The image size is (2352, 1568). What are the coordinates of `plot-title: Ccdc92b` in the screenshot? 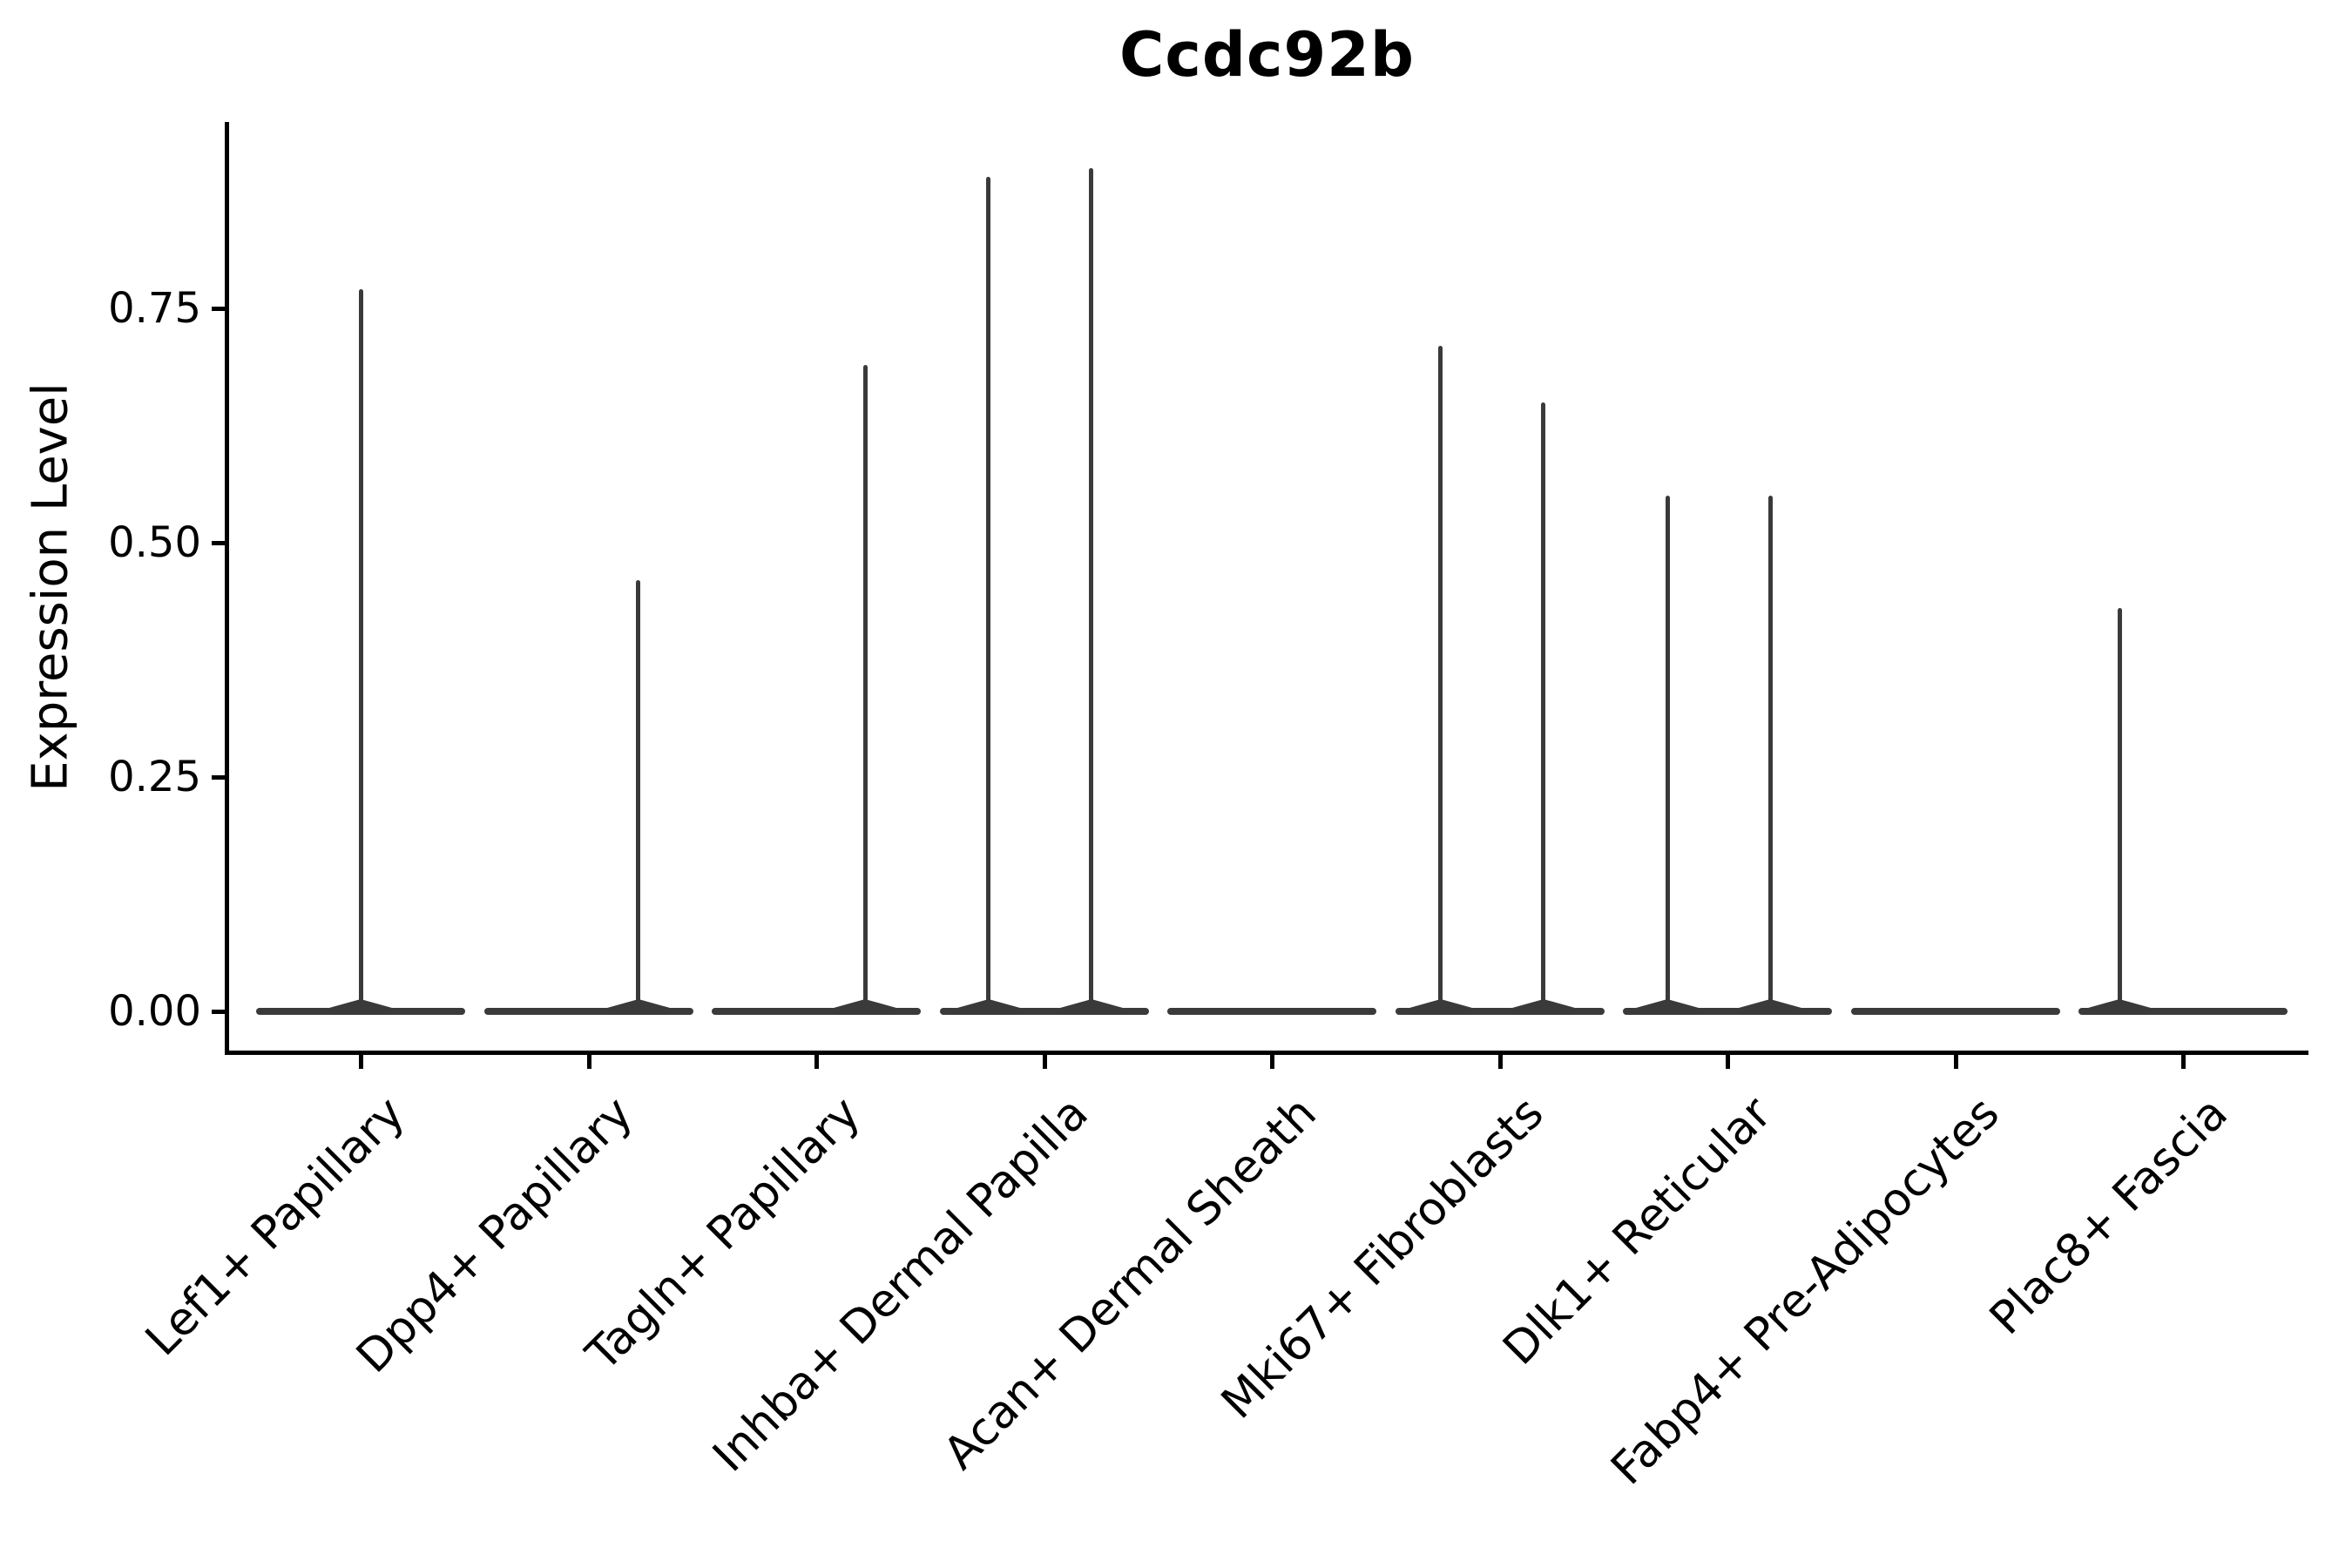 It's located at (1267, 55).